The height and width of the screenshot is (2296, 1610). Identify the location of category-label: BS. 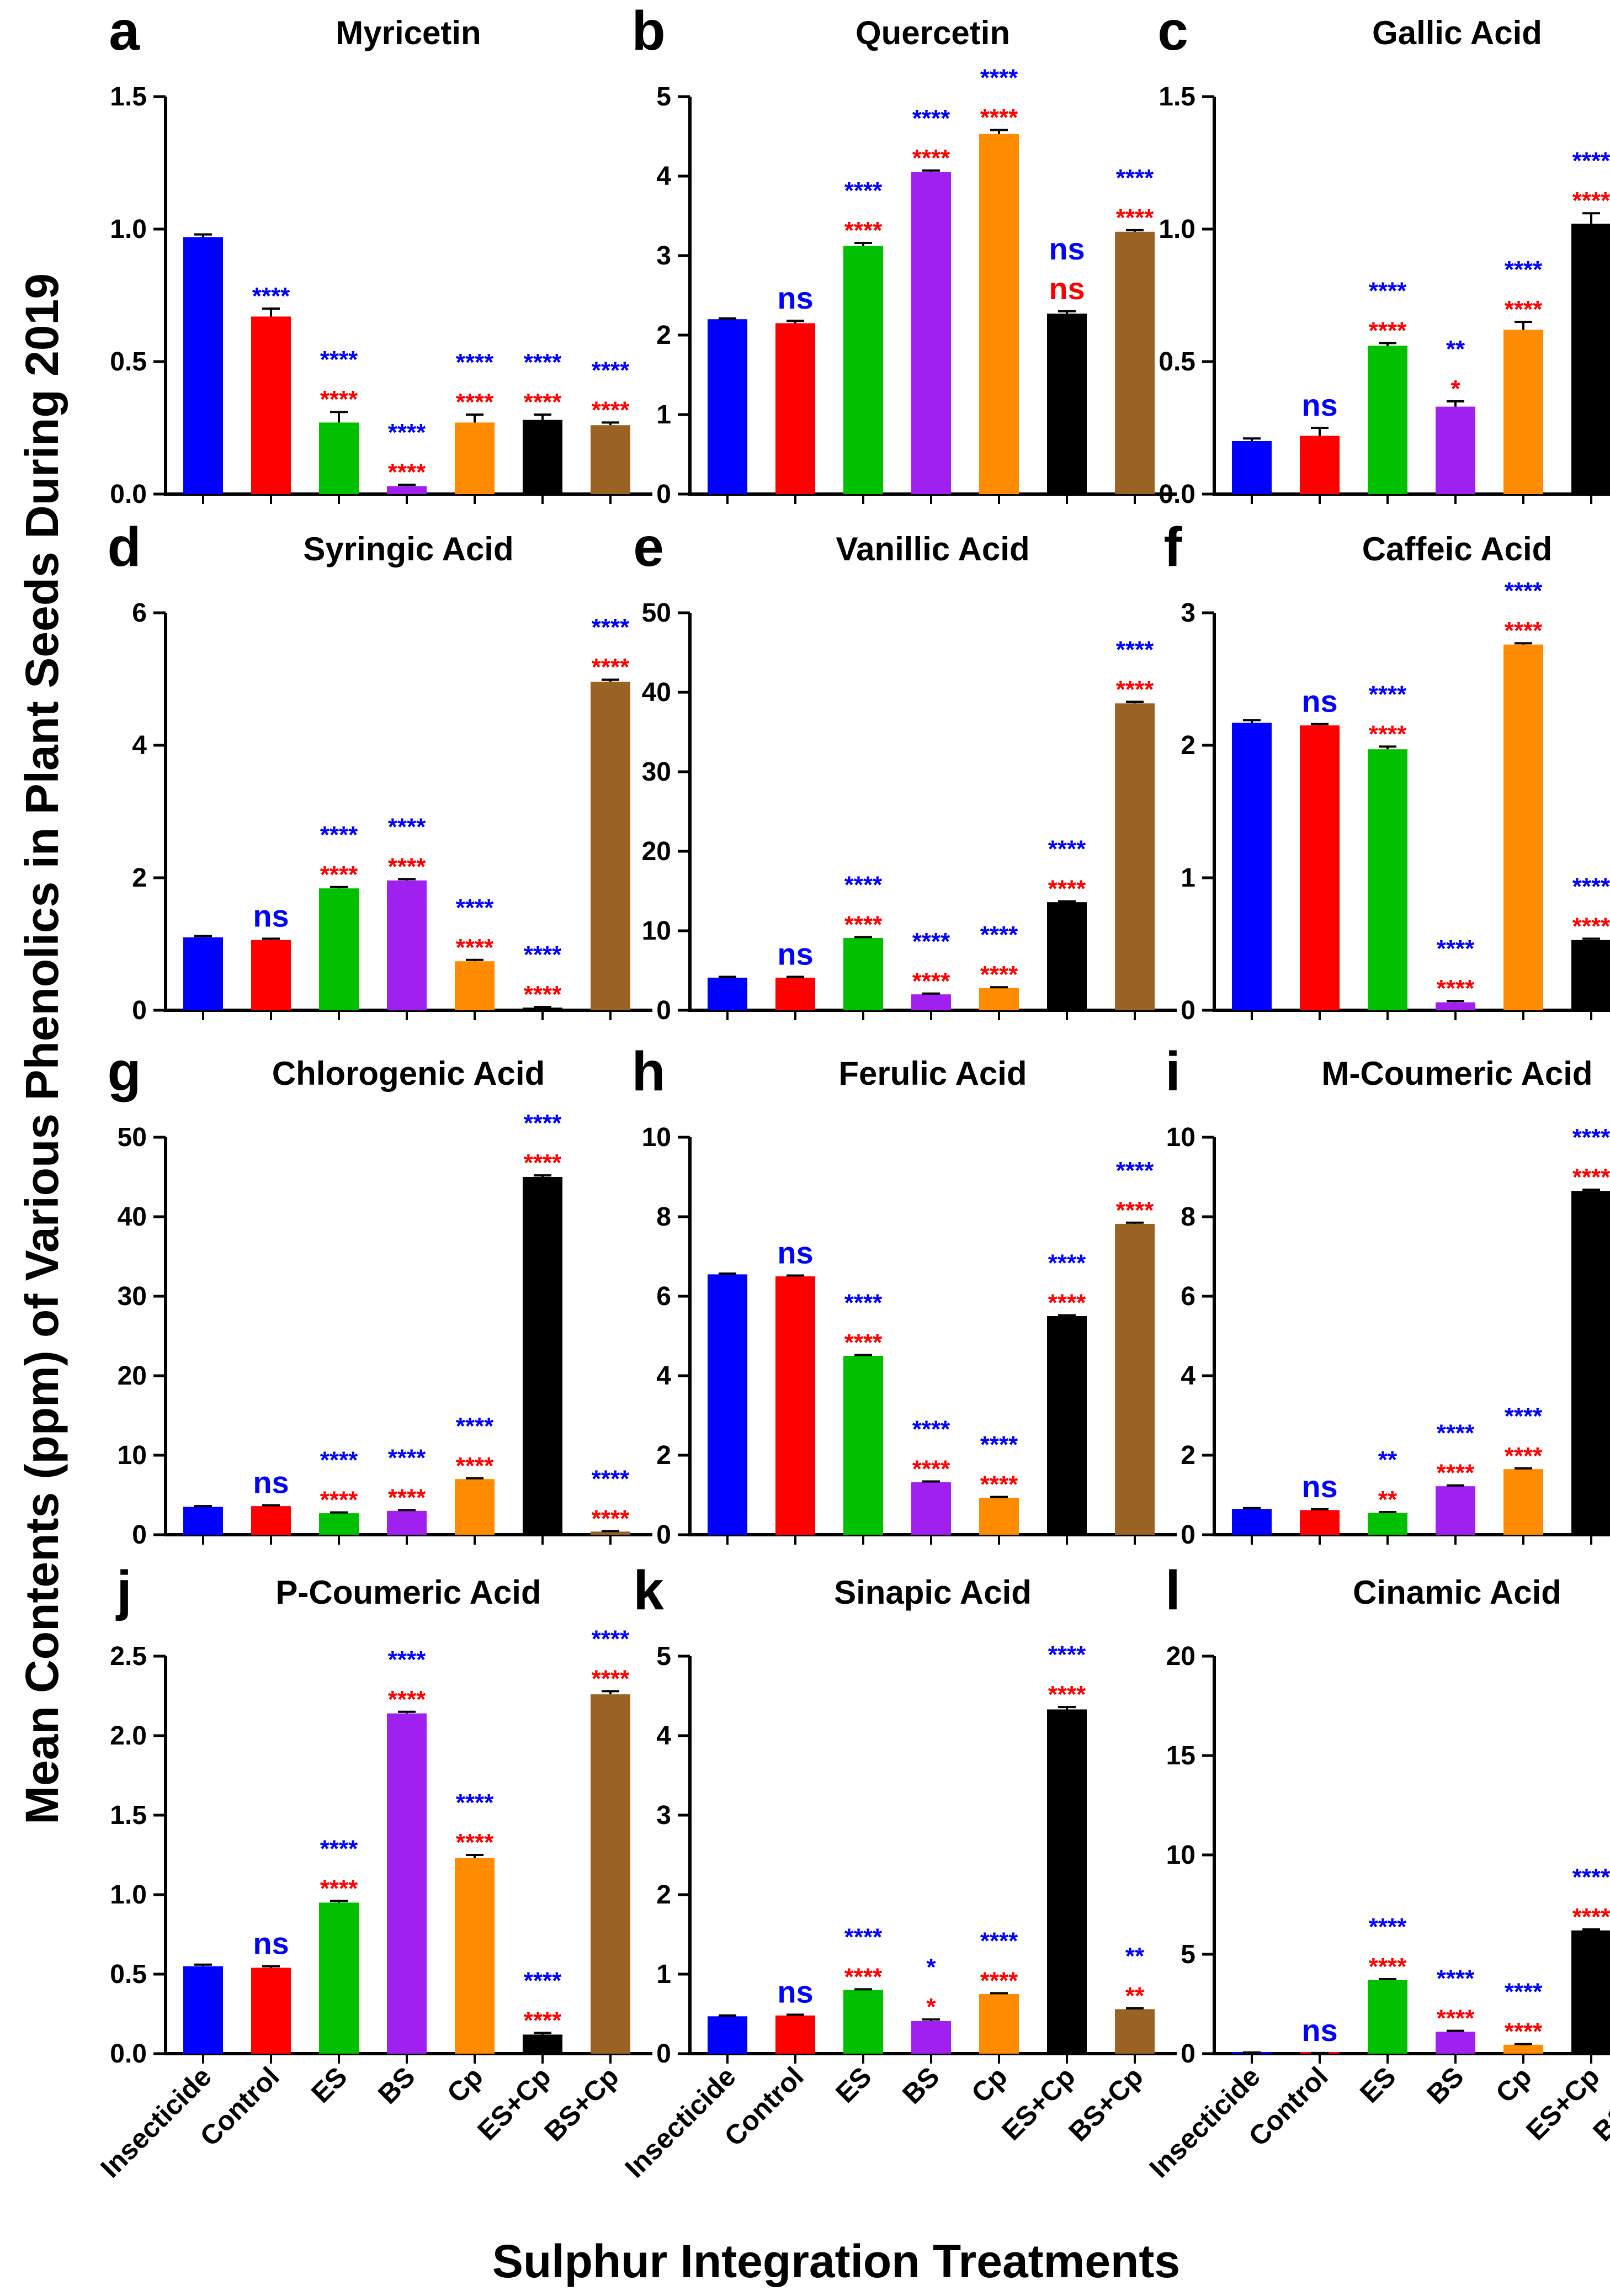
(396, 2085).